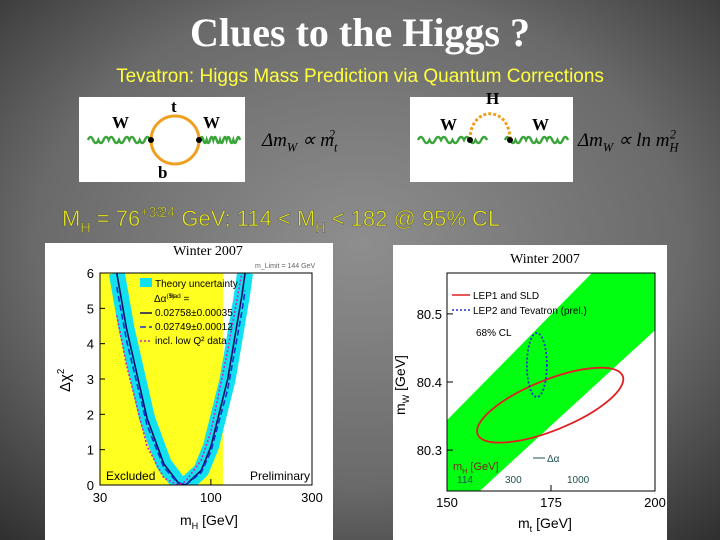 This screenshot has height=540, width=720. I want to click on formula: ΔmW ∝ ln mH2, so click(628, 140).